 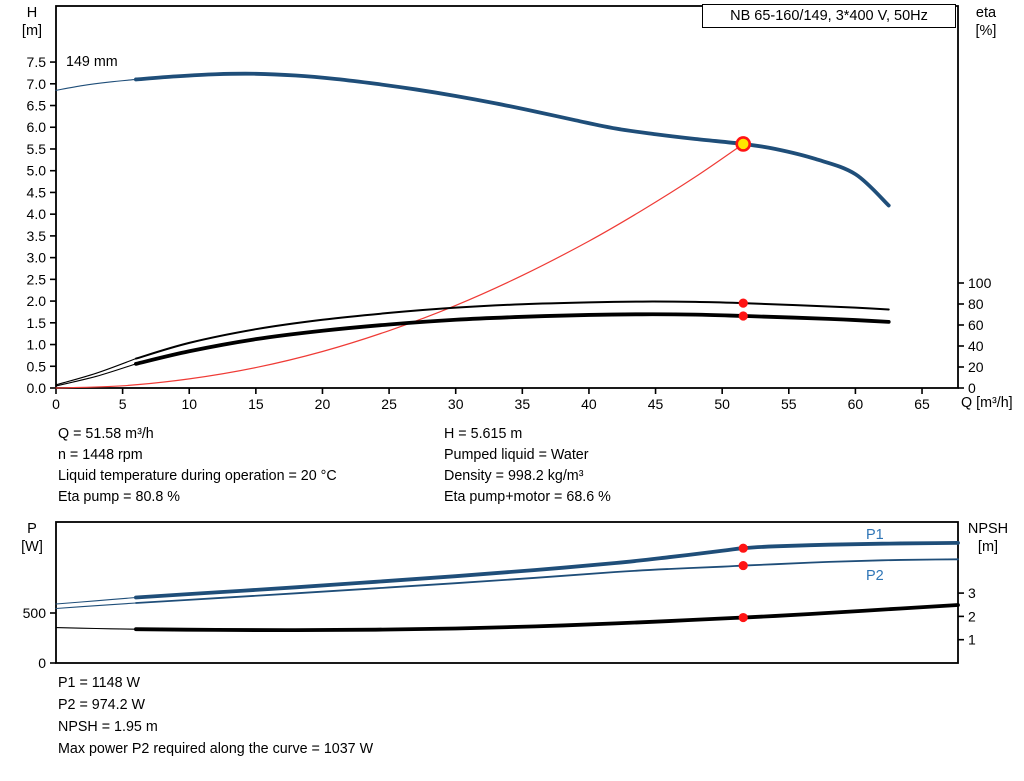 What do you see at coordinates (483, 434) in the screenshot?
I see `info-head: H = 5.615 m` at bounding box center [483, 434].